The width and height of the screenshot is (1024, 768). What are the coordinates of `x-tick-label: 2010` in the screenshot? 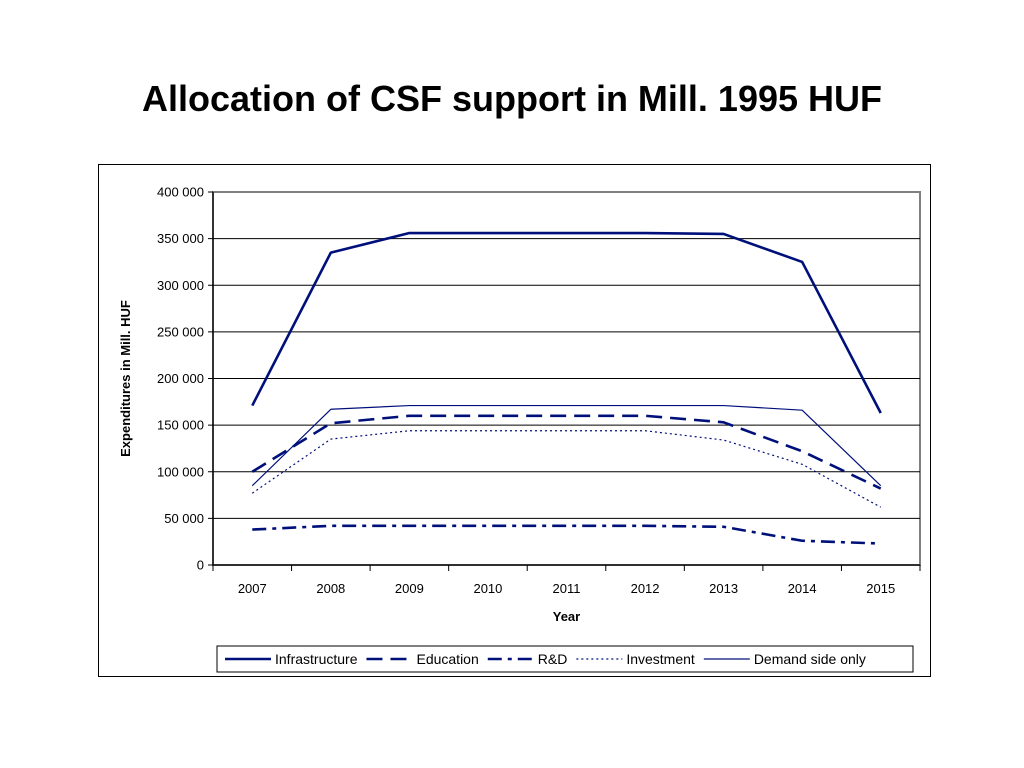 It's located at (487, 588).